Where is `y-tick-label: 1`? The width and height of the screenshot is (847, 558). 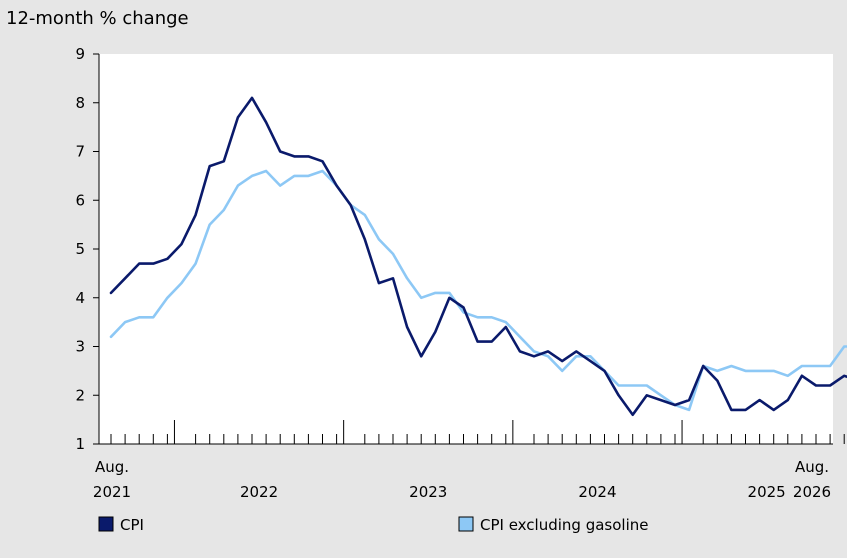 y-tick-label: 1 is located at coordinates (80, 444).